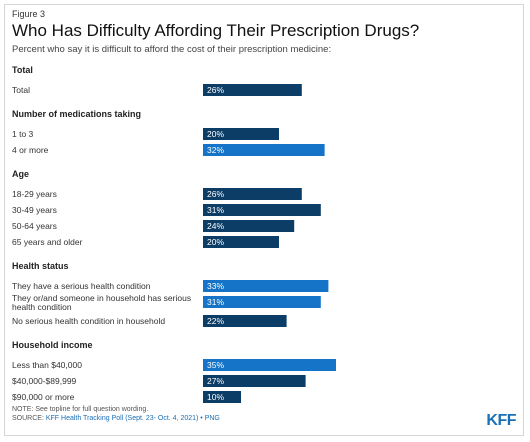 The height and width of the screenshot is (442, 530). I want to click on section-title: Number of medications taking, so click(76, 114).